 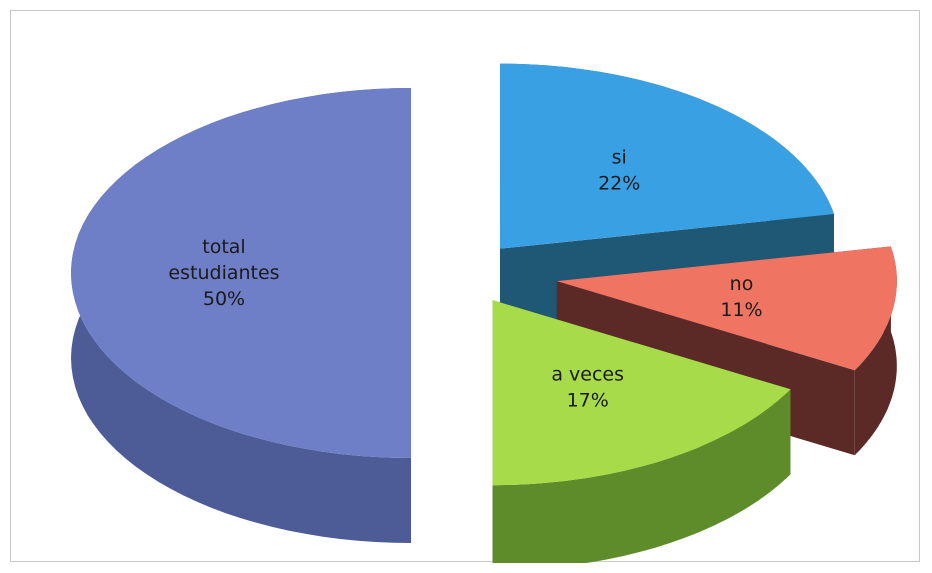 I want to click on slice-category-label: total, so click(x=223, y=247).